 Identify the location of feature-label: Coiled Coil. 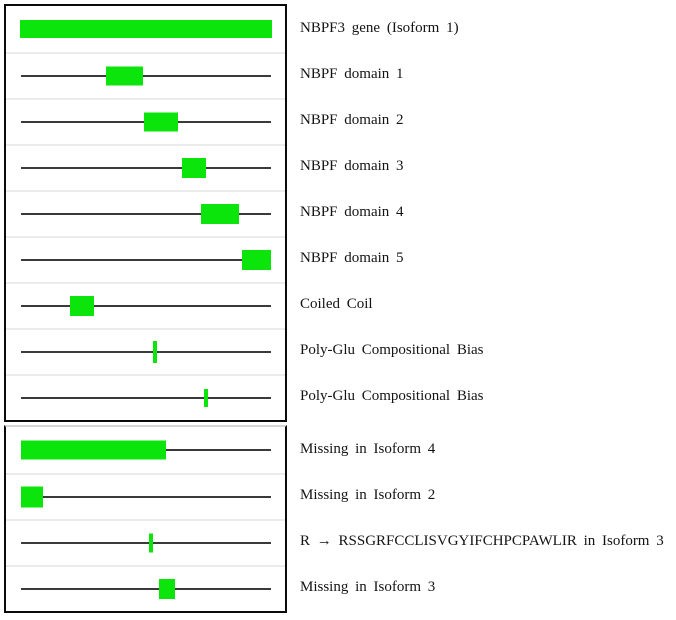
(336, 304).